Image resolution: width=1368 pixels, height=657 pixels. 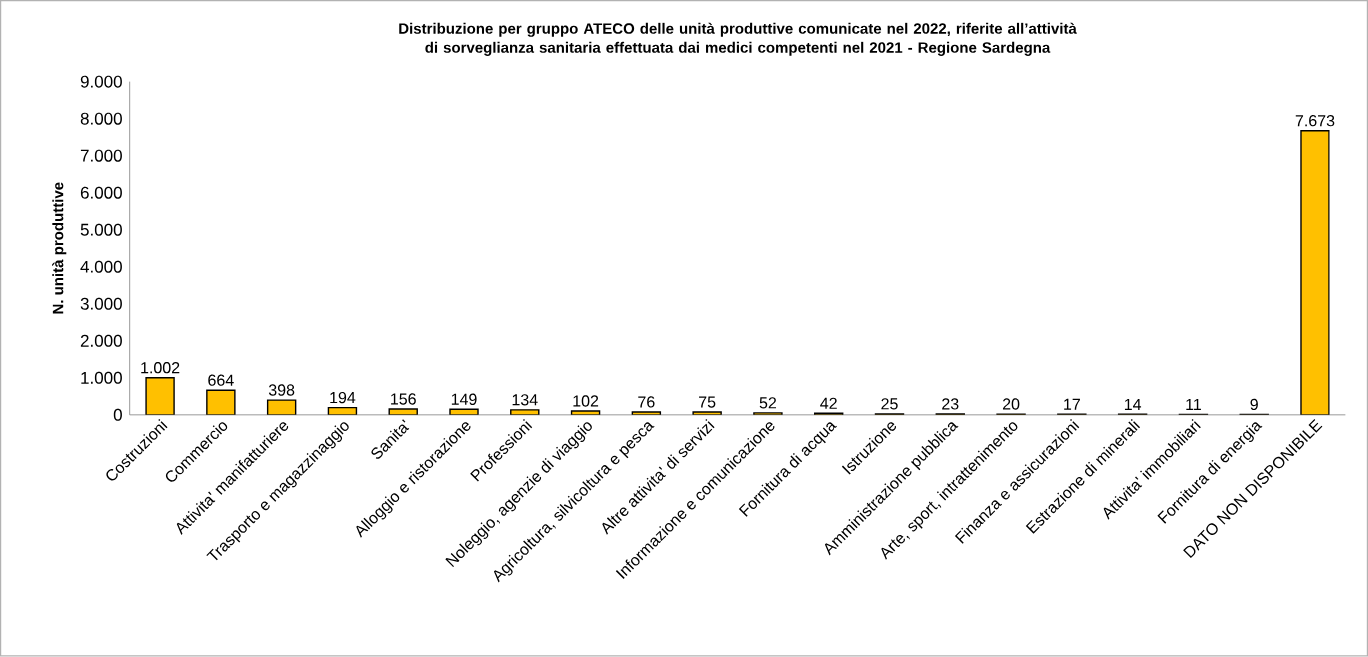 What do you see at coordinates (101, 229) in the screenshot?
I see `y-tick-label: 5.000` at bounding box center [101, 229].